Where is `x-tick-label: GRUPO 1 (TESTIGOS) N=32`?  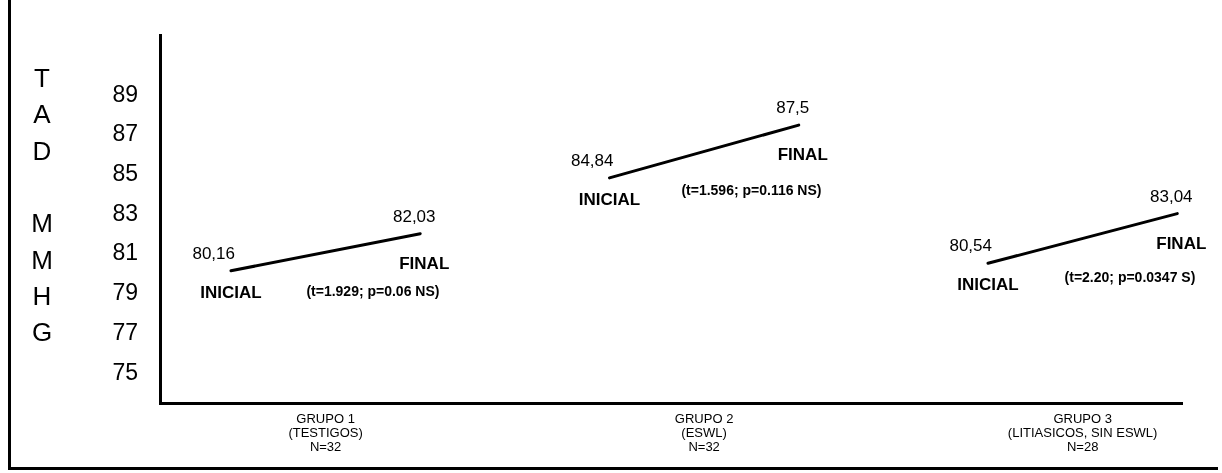
x-tick-label: GRUPO 1 (TESTIGOS) N=32 is located at coordinates (325, 432).